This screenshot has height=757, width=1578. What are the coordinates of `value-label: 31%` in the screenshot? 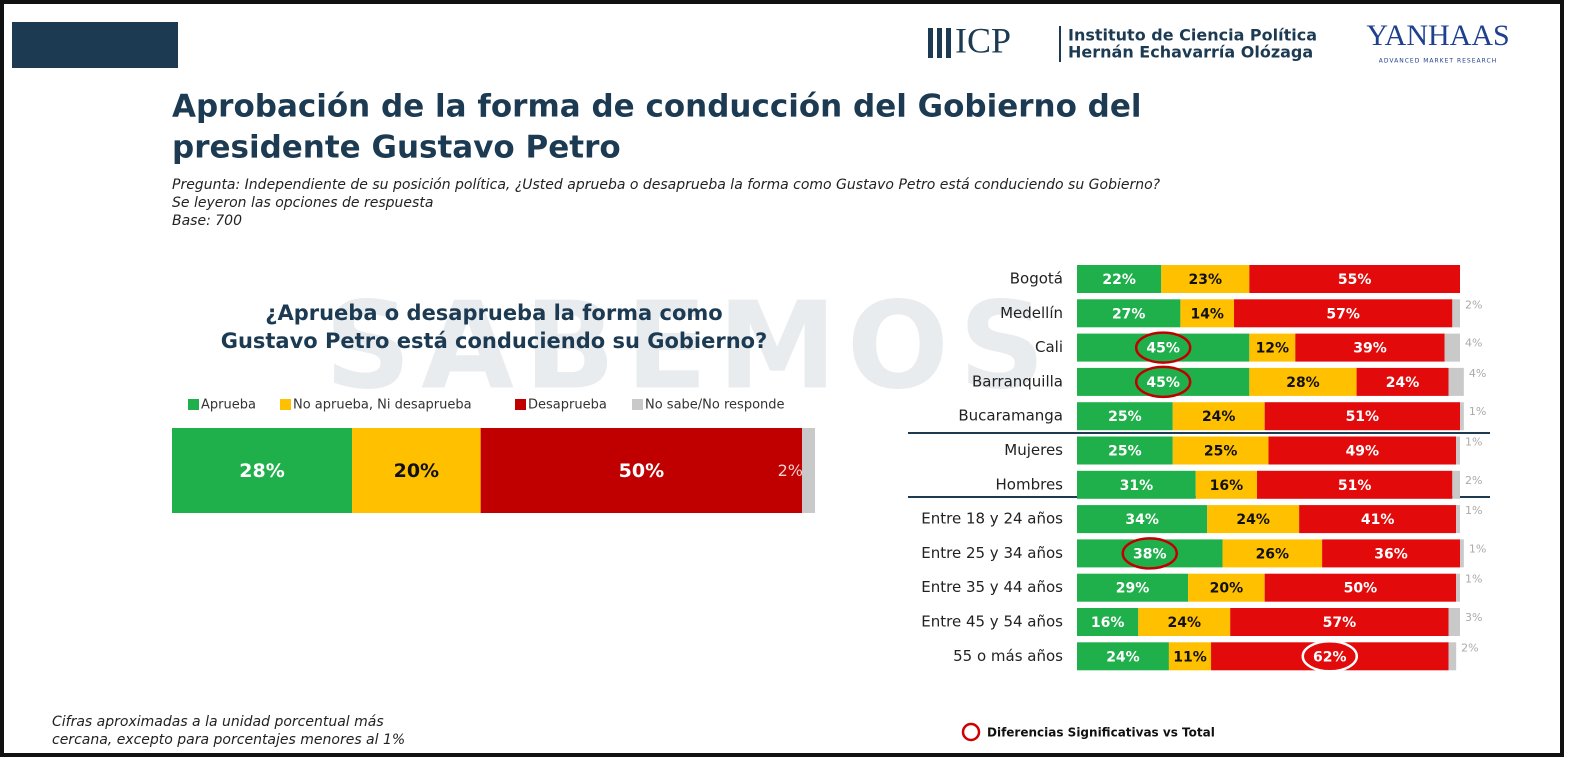 It's located at (1137, 486).